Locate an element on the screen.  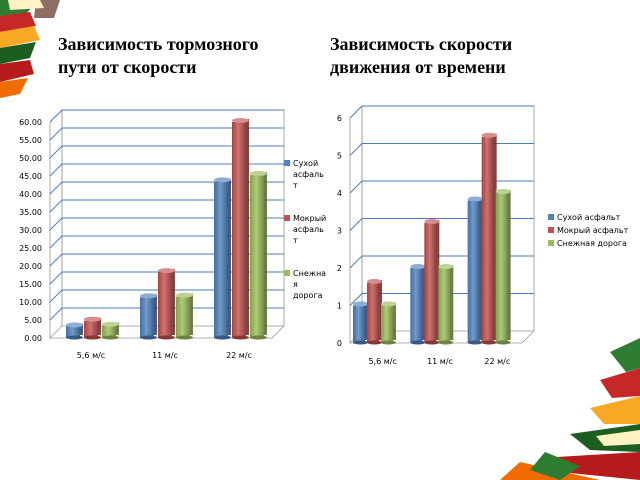
chart-title-speed: Зависимость скорости движения от времени is located at coordinates (421, 55).